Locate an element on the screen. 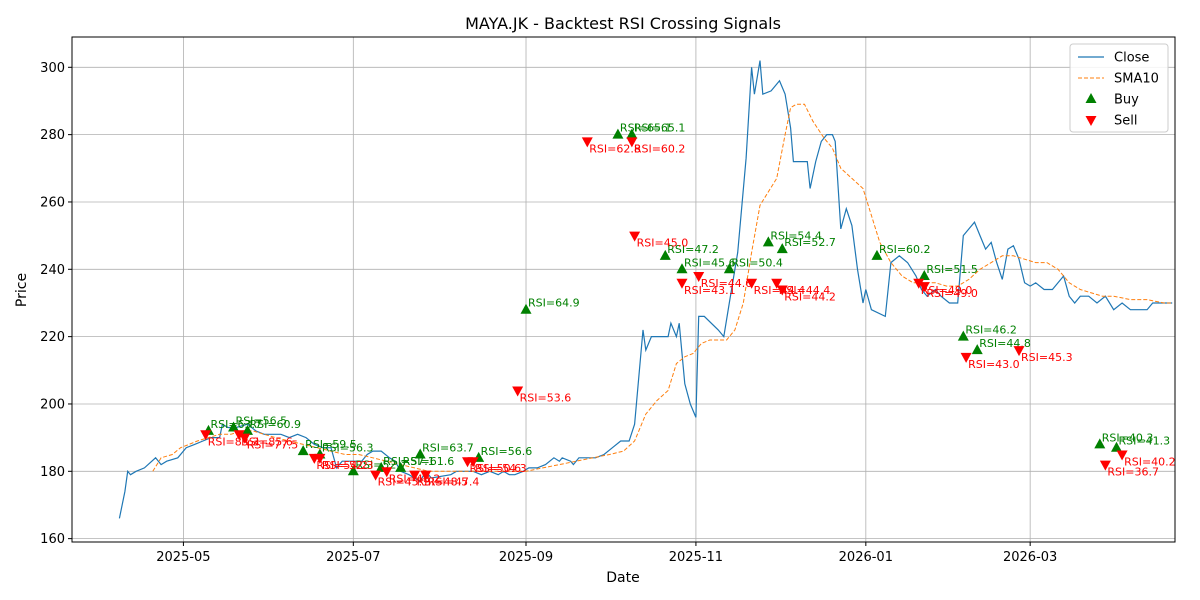  x-tick-label: 2025-11 is located at coordinates (696, 557).